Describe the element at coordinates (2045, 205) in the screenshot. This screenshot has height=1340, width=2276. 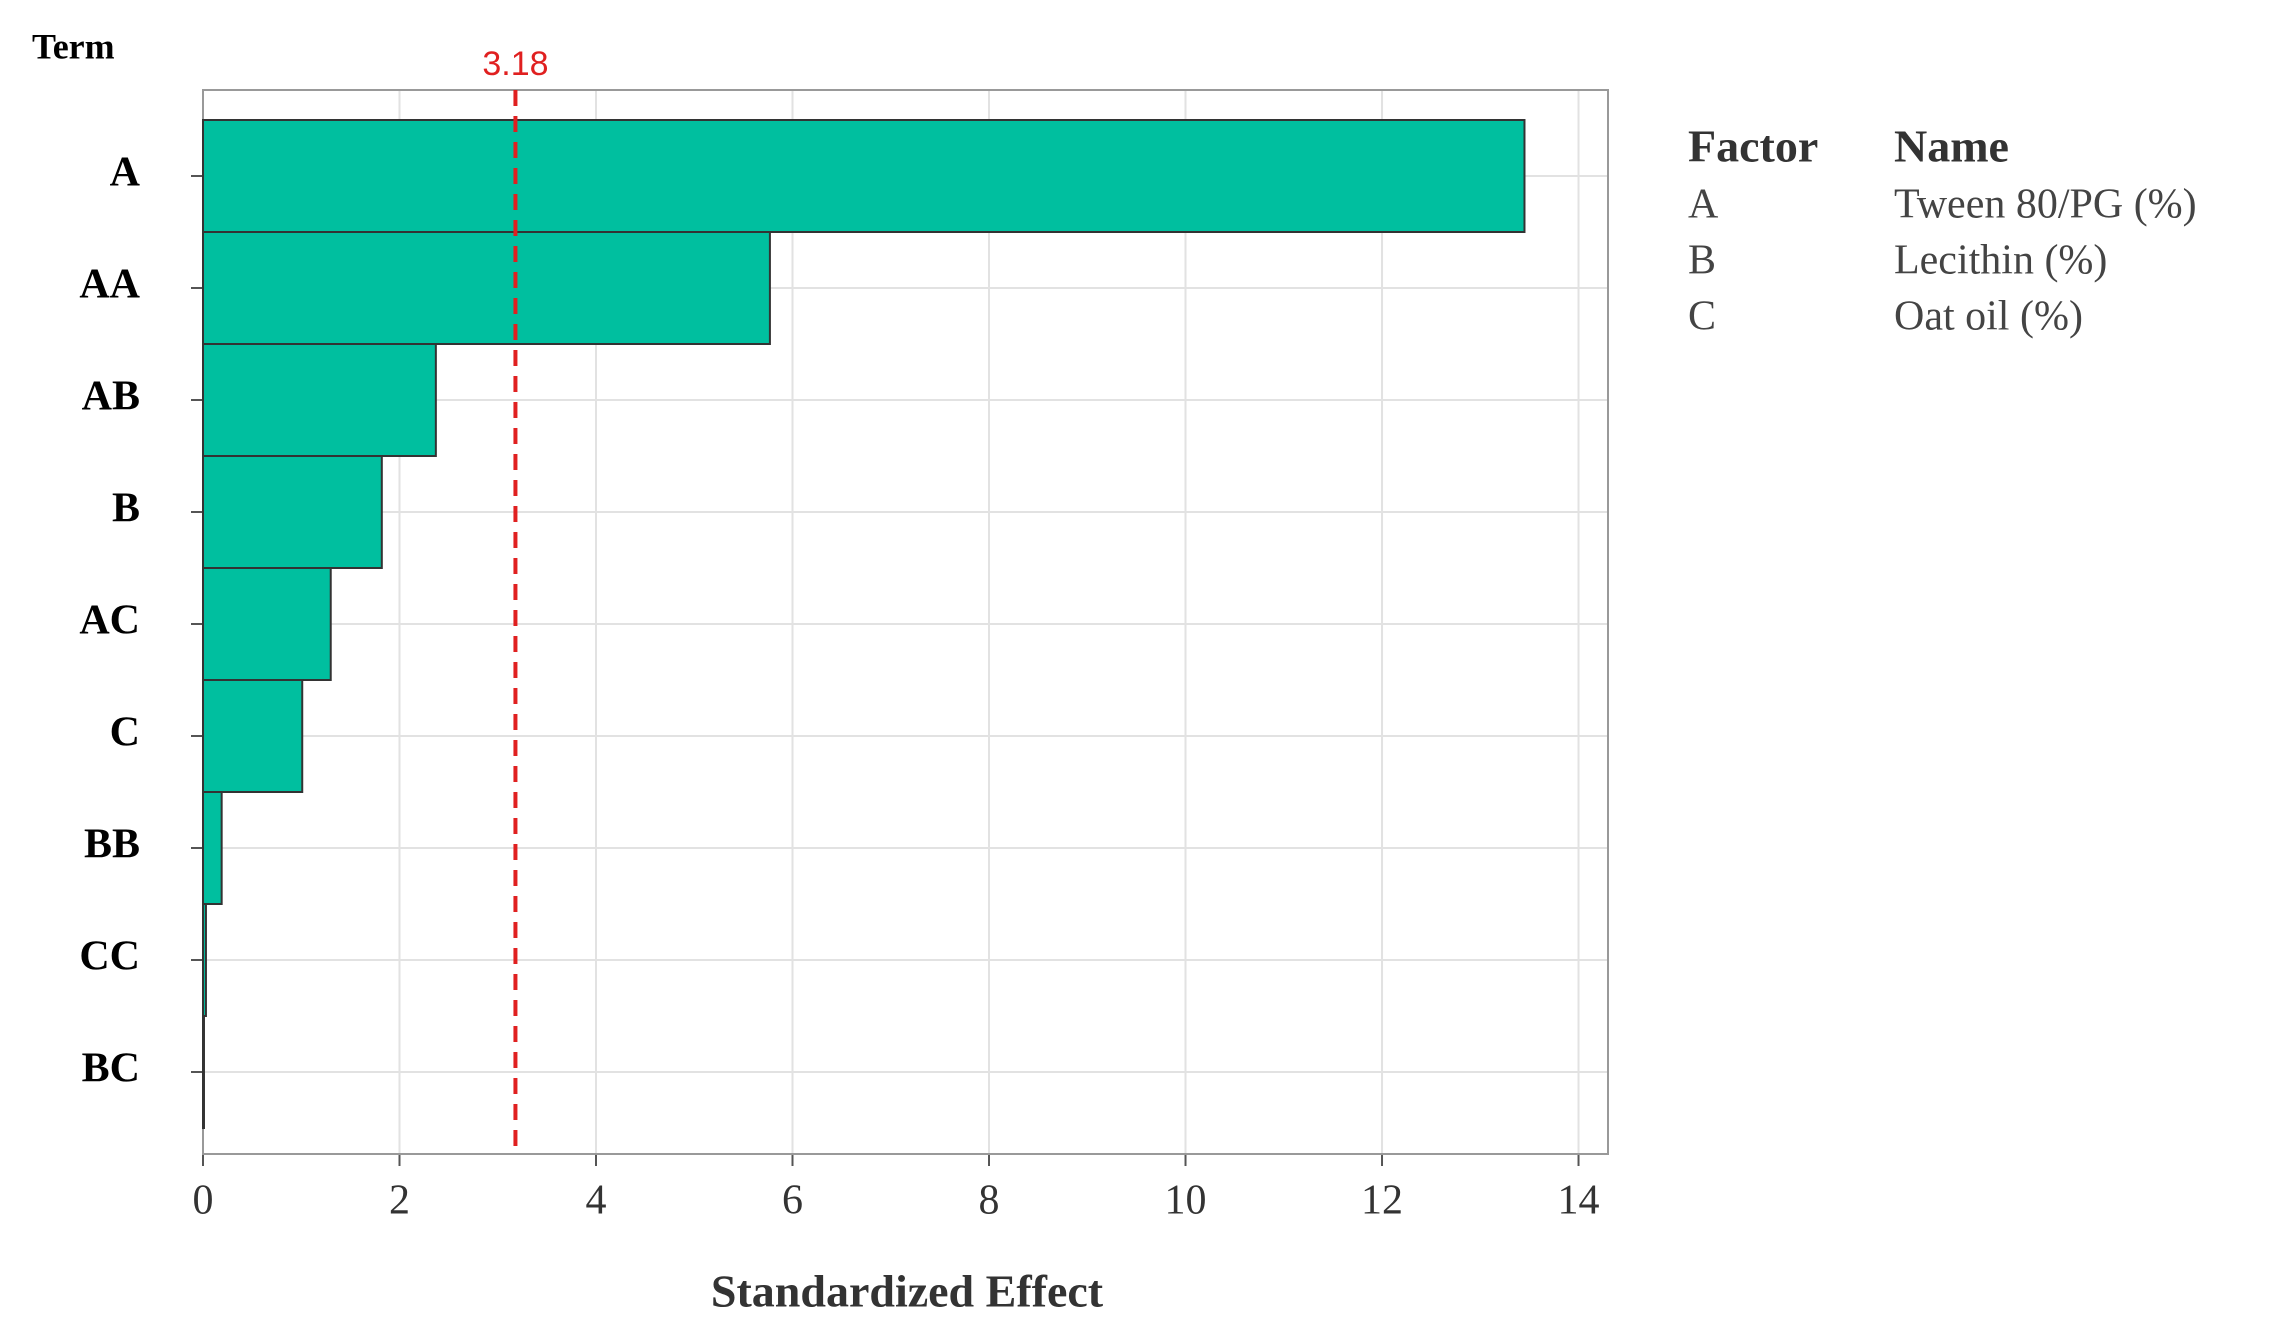
I see `table-cell: Tween 80/PG (%)` at that location.